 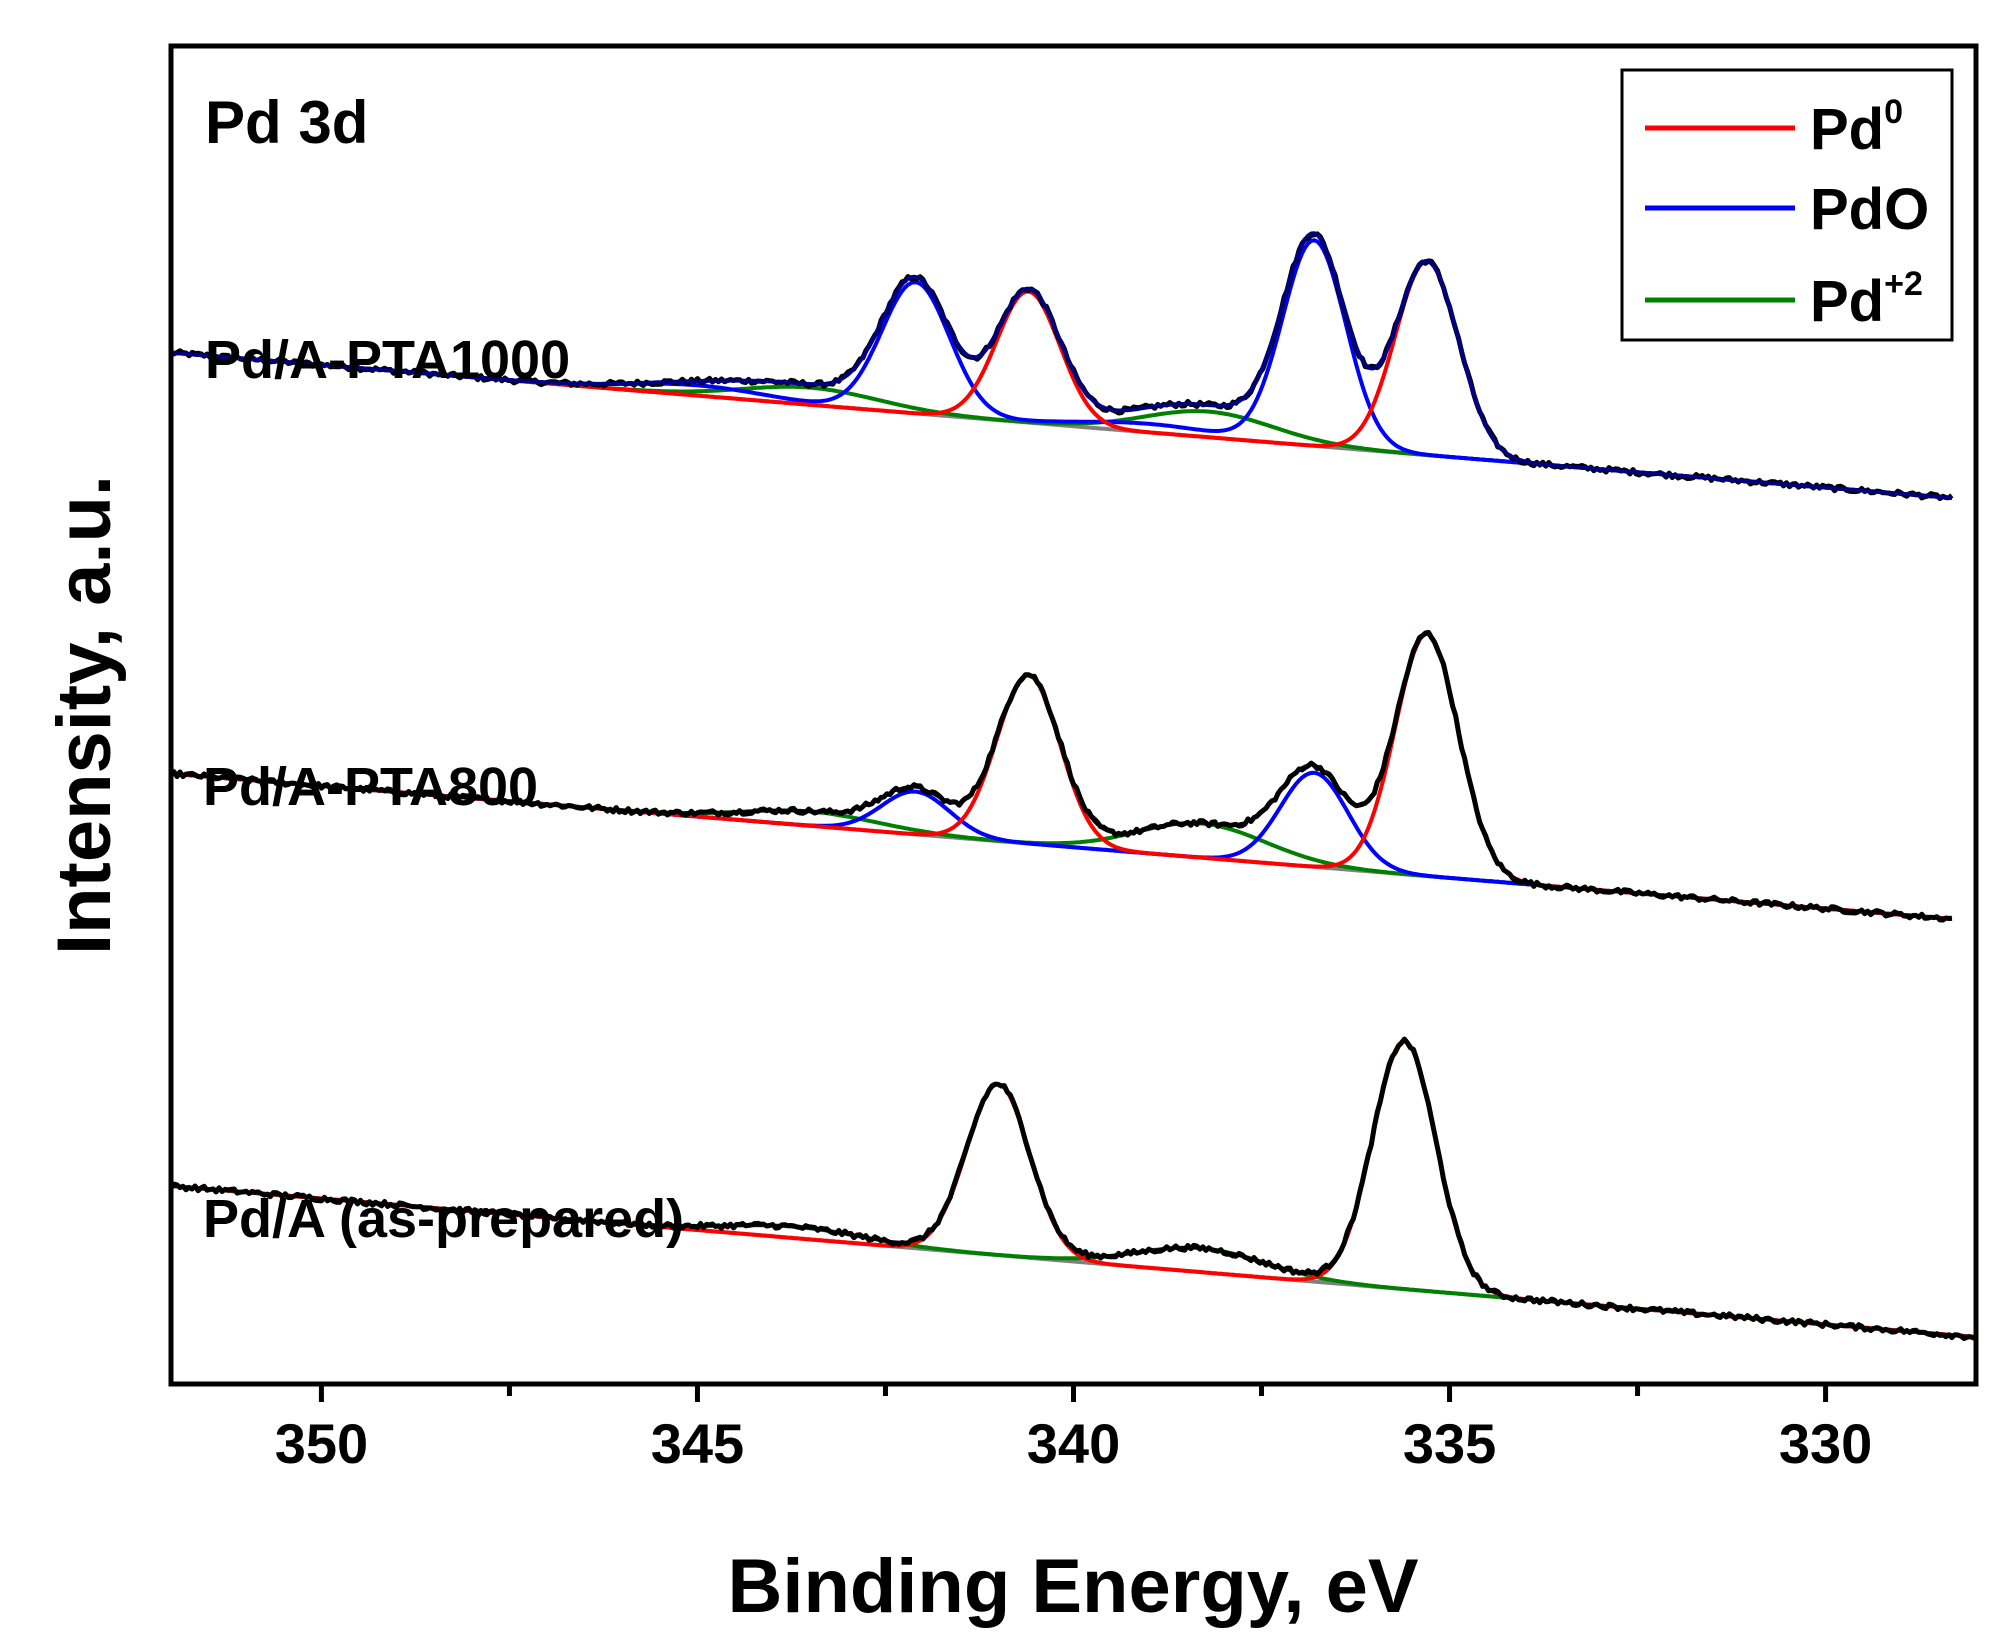 I want to click on x-tick-label-330: 330, so click(x=1825, y=1443).